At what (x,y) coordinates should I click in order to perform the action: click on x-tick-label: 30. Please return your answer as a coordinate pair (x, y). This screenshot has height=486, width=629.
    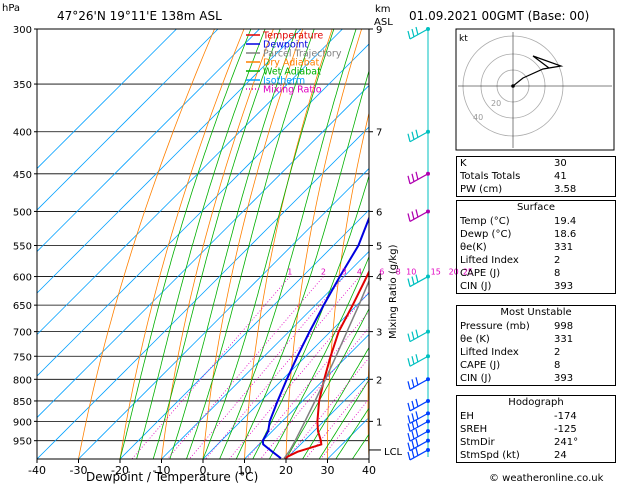
    Looking at the image, I should click on (328, 470).